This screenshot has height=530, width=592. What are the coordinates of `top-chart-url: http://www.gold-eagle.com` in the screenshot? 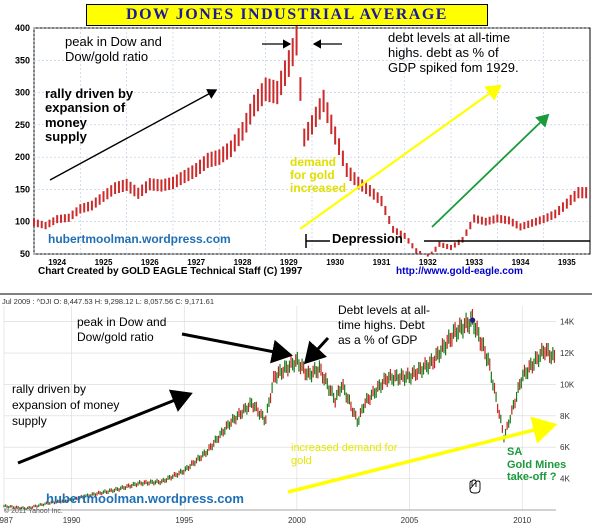 It's located at (459, 271).